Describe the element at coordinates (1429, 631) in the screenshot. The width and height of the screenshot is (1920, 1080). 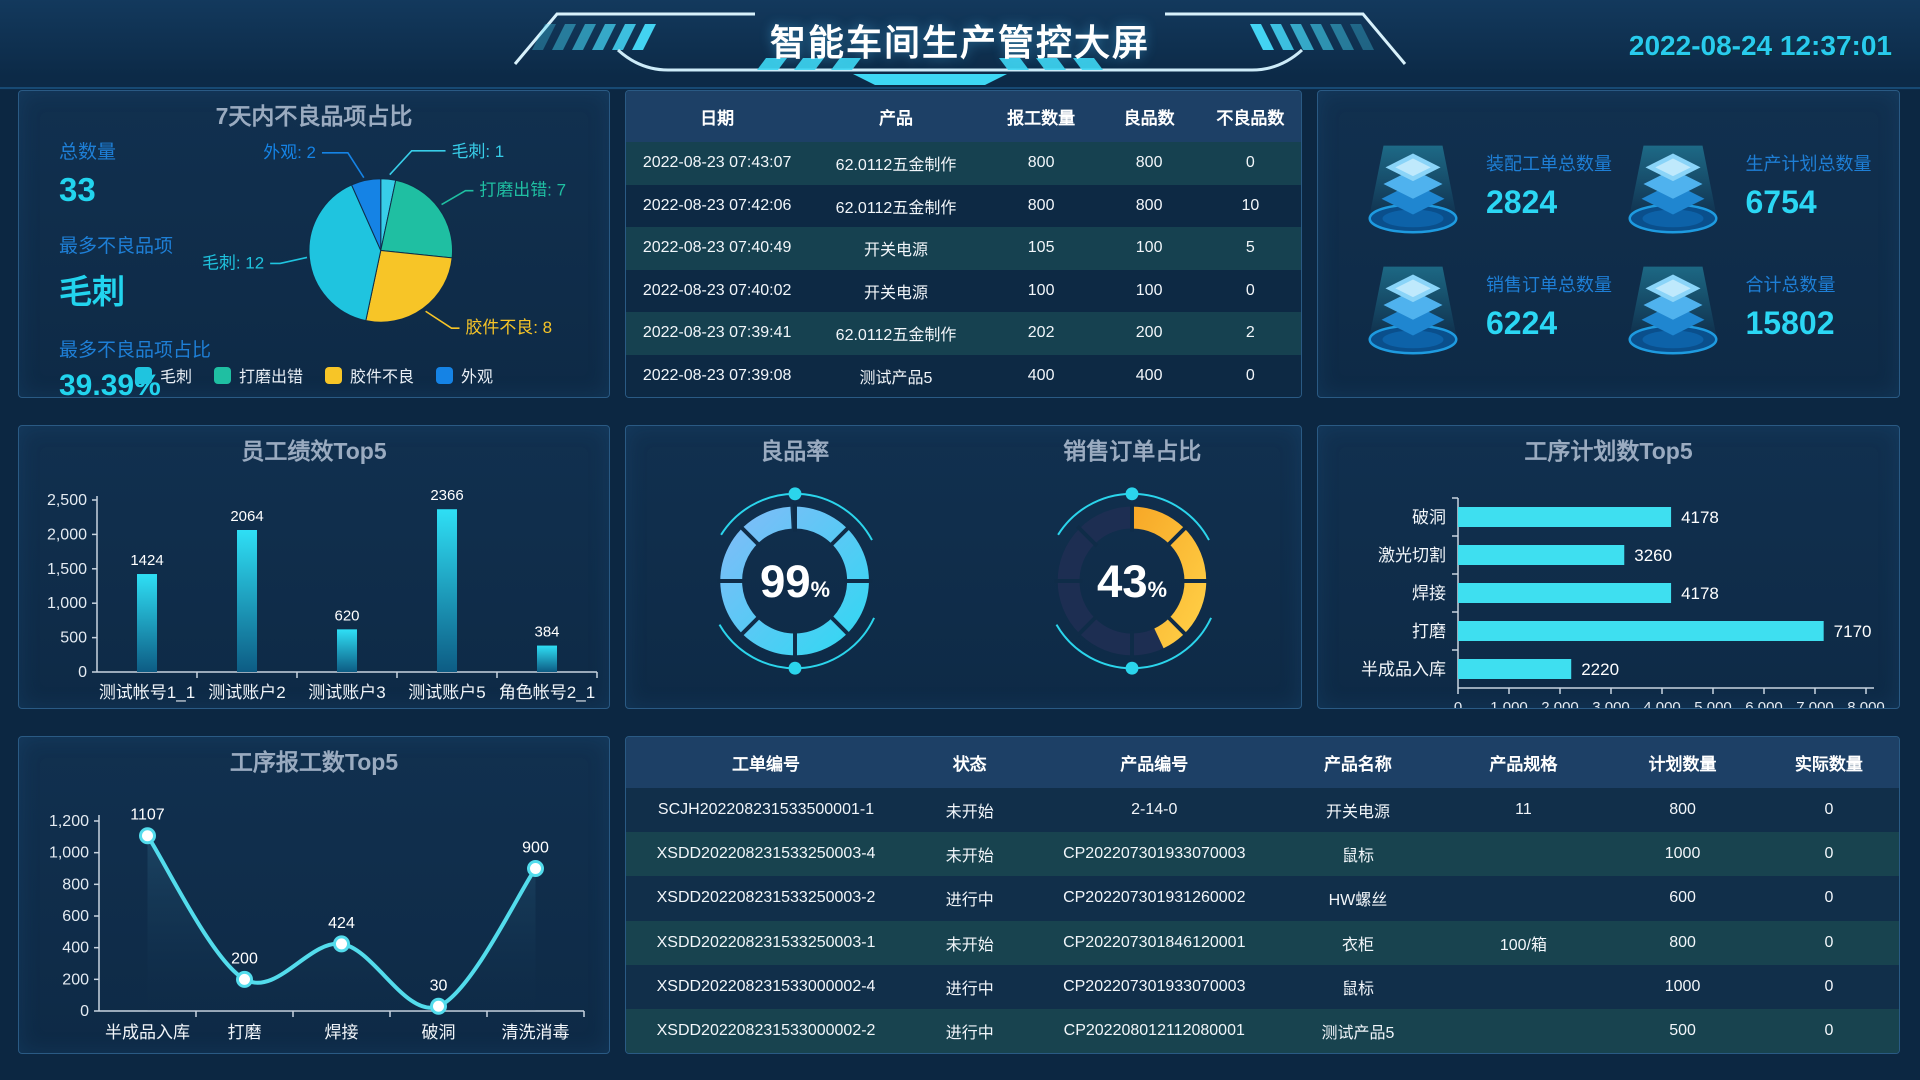
I see `svg-text: 打磨` at that location.